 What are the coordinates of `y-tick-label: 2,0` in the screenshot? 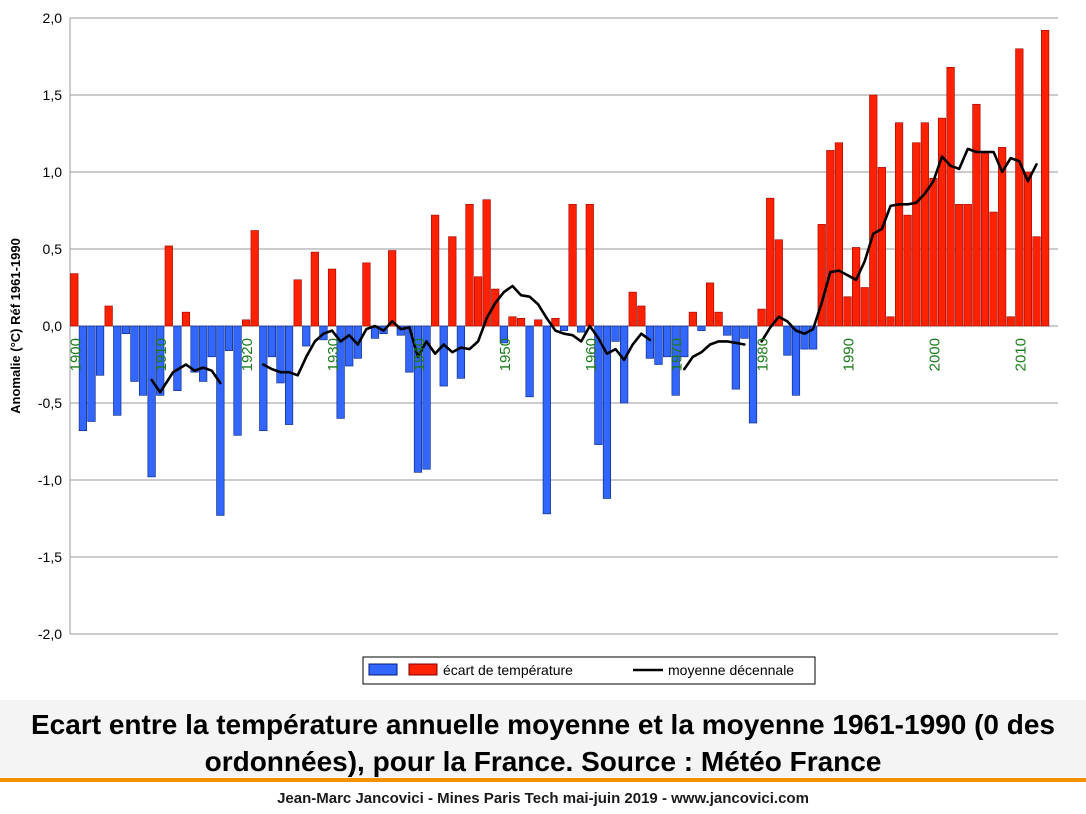 It's located at (53, 18).